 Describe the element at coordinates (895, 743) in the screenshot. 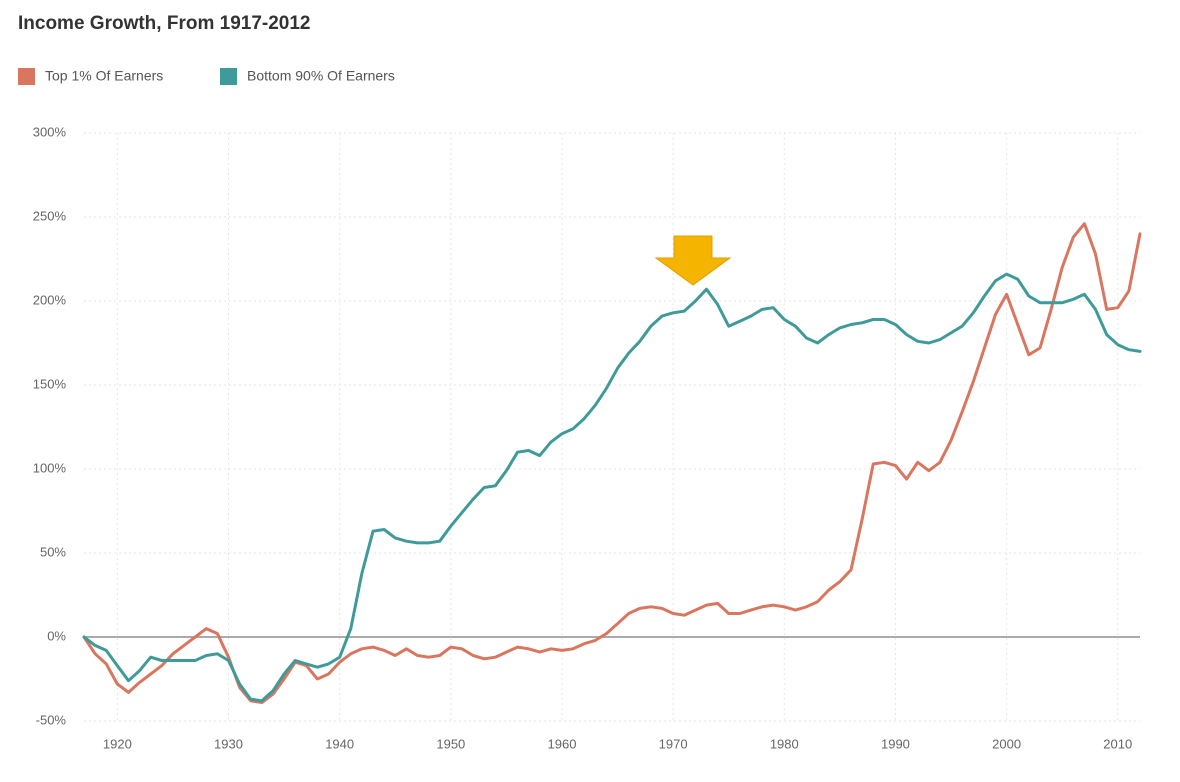

I see `x-tick-label: 1990` at that location.